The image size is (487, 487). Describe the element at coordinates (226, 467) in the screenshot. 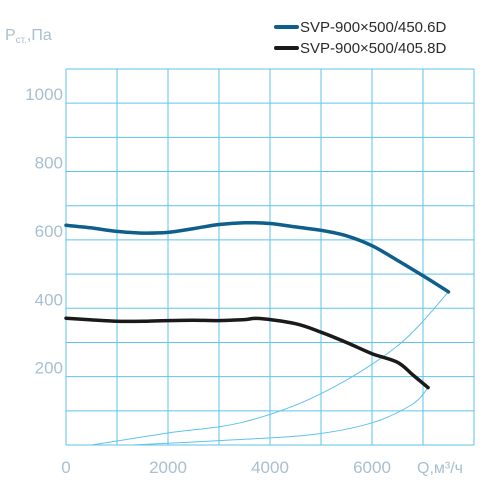

I see `x-tick-labels: 0 2000 4000 6000` at that location.